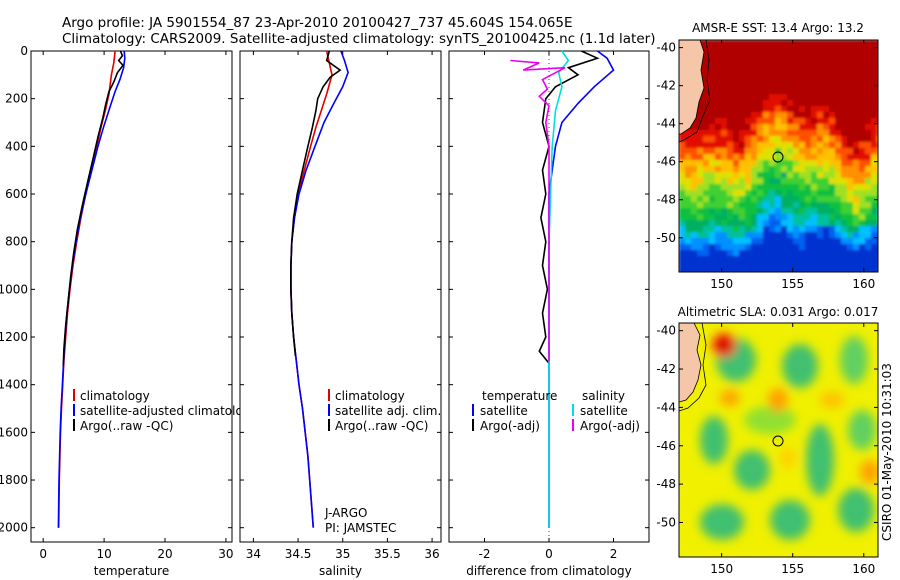 This screenshot has height=580, width=900. What do you see at coordinates (519, 396) in the screenshot?
I see `legend-label: temperature` at bounding box center [519, 396].